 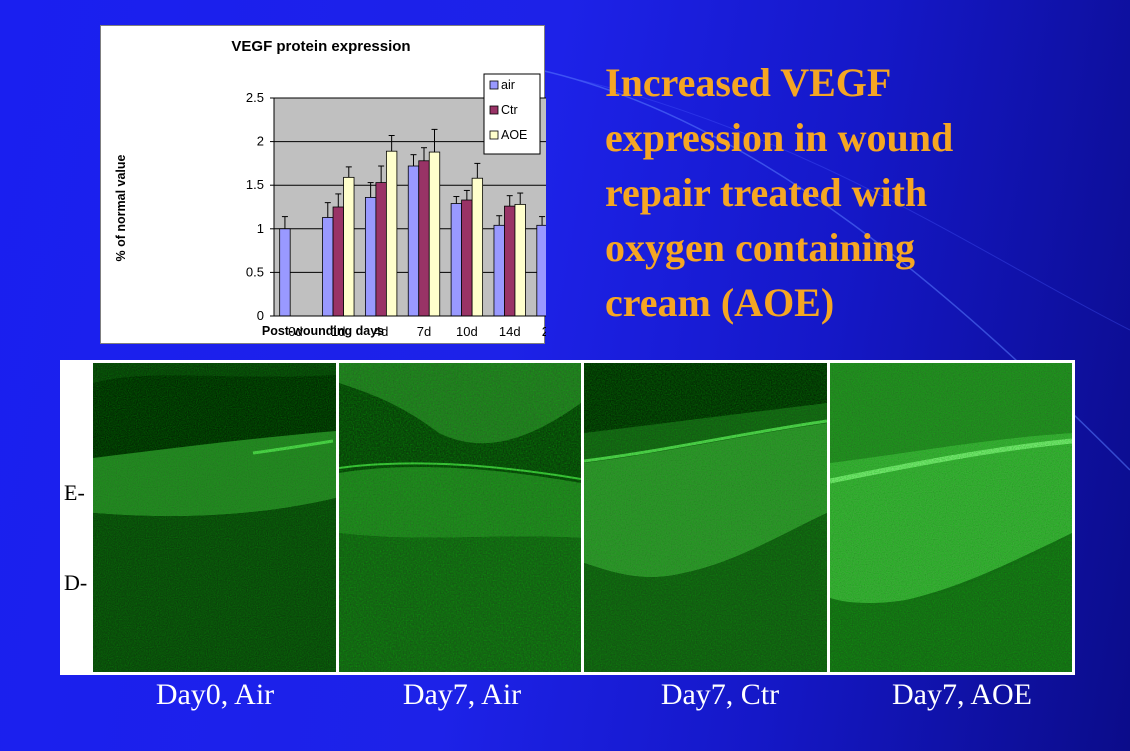 I want to click on y-tick-label: 0, so click(x=260, y=315).